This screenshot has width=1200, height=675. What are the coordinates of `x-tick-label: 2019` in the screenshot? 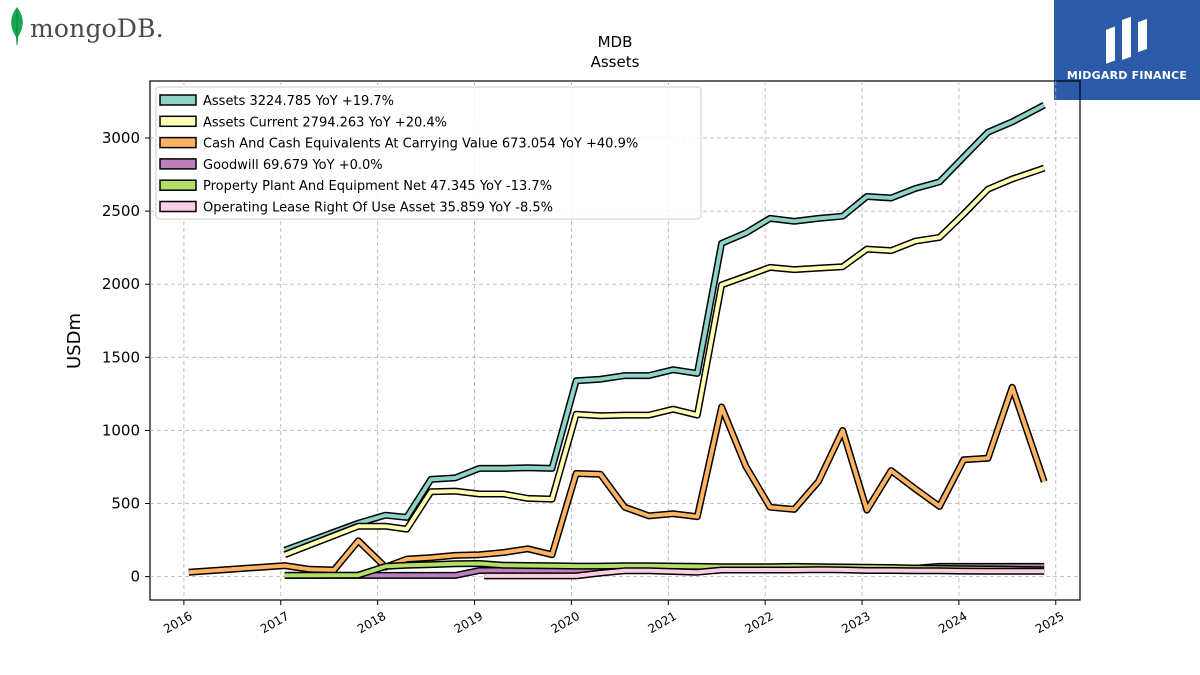 It's located at (468, 622).